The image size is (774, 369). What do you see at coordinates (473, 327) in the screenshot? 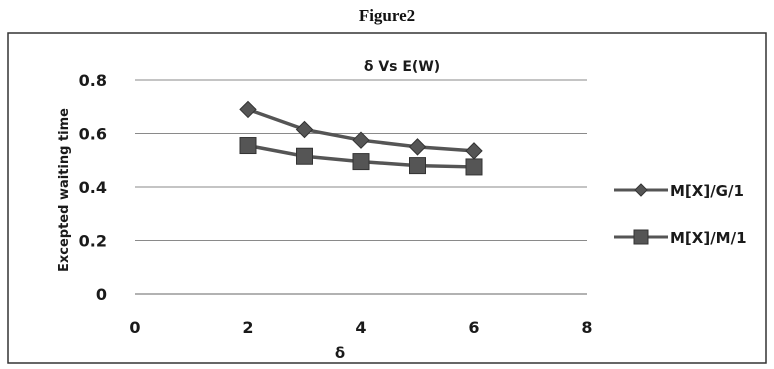
I see `x-tick-label: 6` at bounding box center [473, 327].